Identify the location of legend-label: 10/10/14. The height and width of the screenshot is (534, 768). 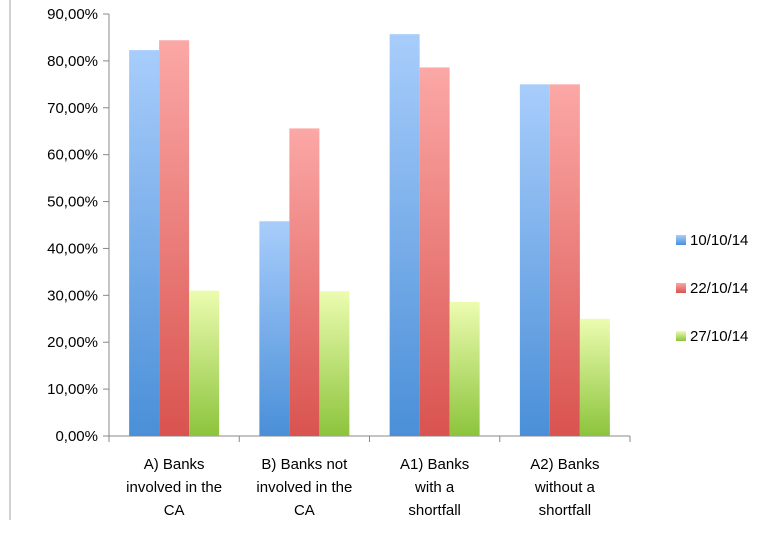
(719, 240).